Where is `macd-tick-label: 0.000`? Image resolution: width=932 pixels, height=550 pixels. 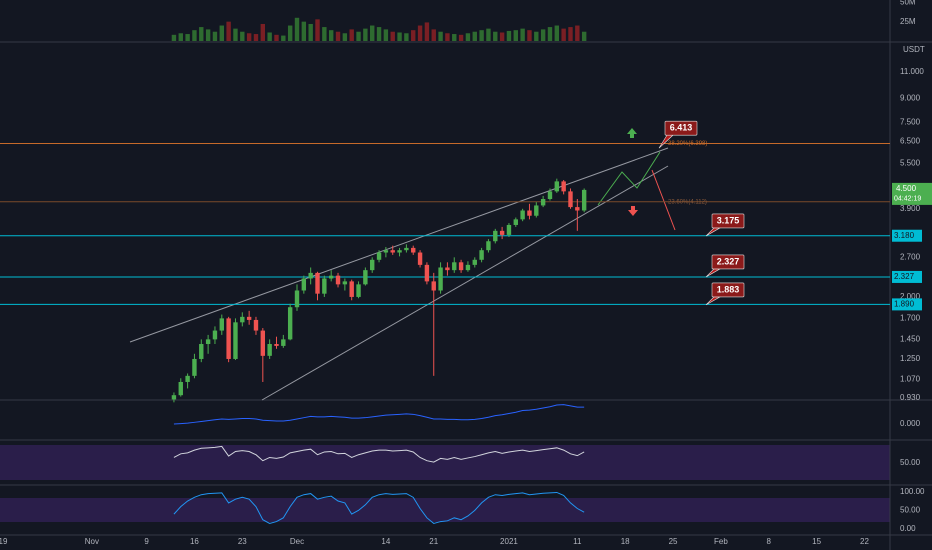 macd-tick-label: 0.000 is located at coordinates (910, 423).